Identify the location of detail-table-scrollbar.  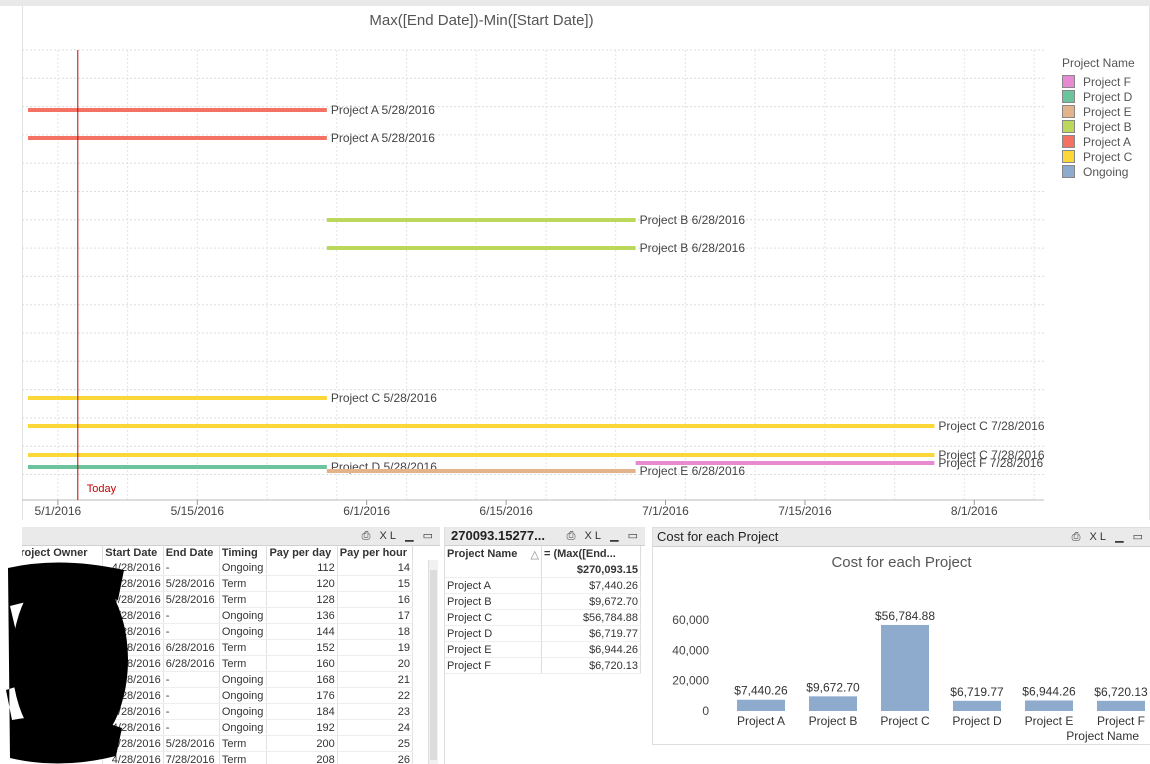
(433, 662).